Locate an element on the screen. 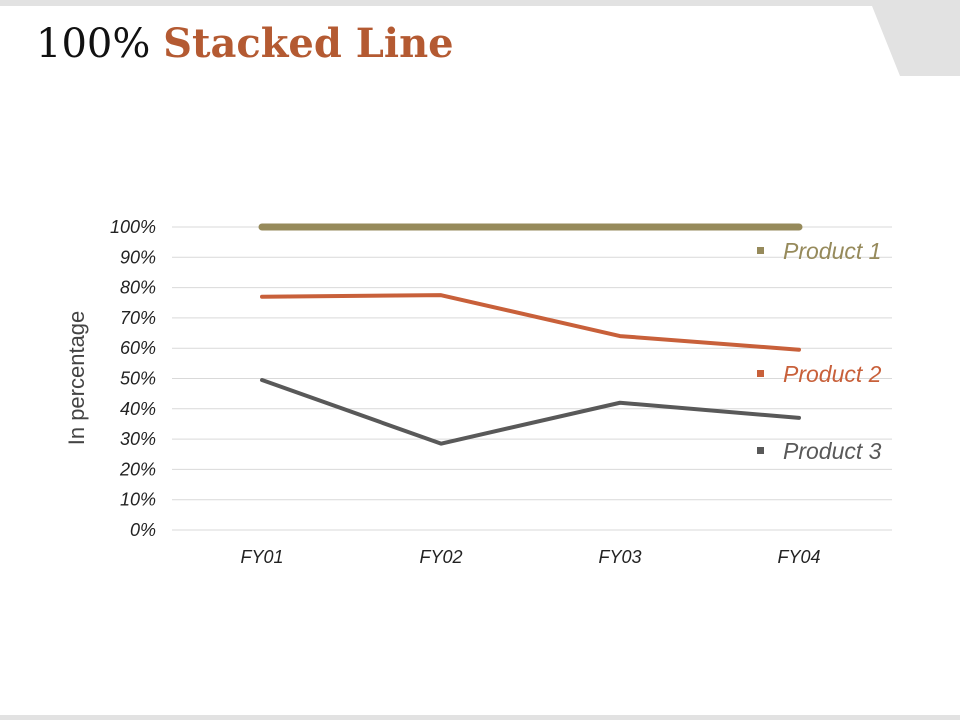 This screenshot has height=720, width=960. x-tick-label: FY03 is located at coordinates (619, 557).